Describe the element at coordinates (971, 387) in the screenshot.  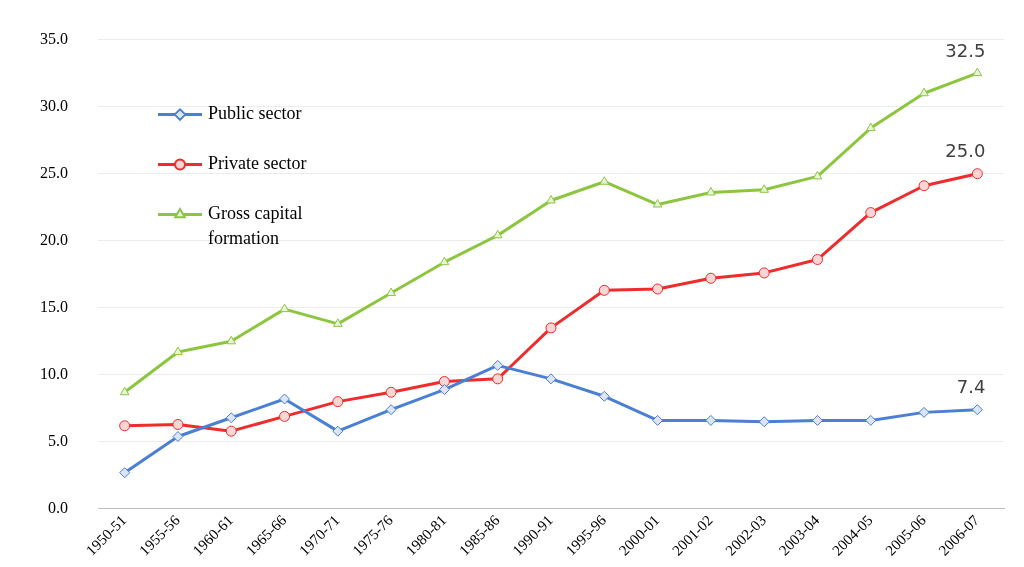
I see `data-label: 7.4` at that location.